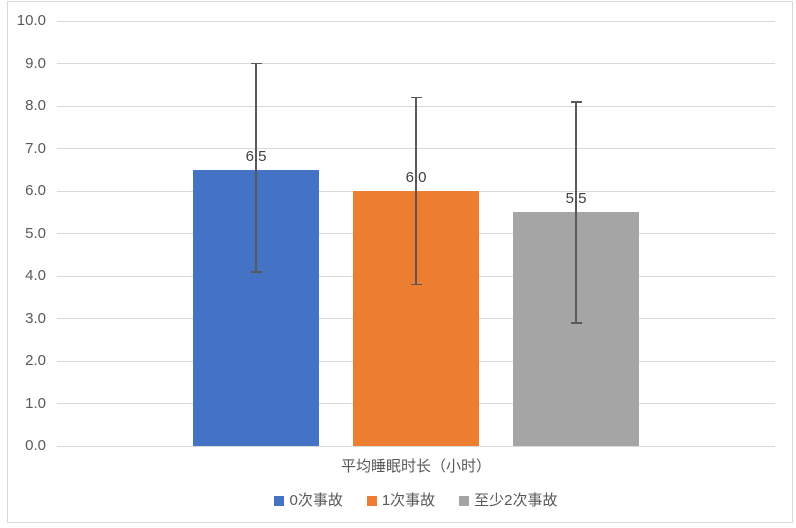 This screenshot has width=796, height=528. What do you see at coordinates (35, 445) in the screenshot?
I see `y-tick-label: 0.0` at bounding box center [35, 445].